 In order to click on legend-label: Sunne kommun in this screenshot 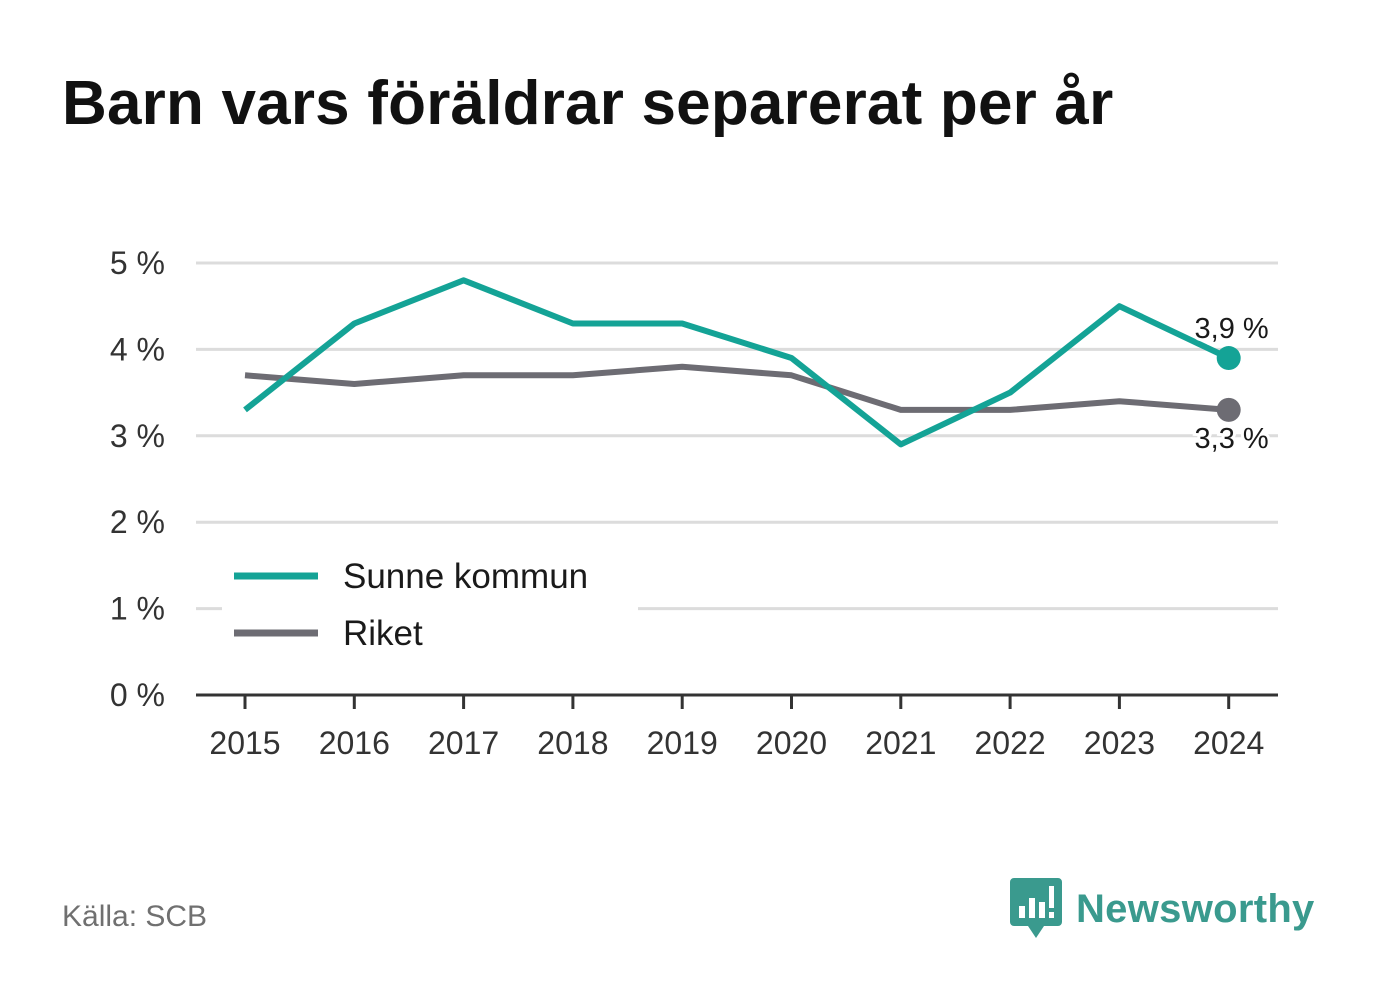, I will do `click(465, 576)`.